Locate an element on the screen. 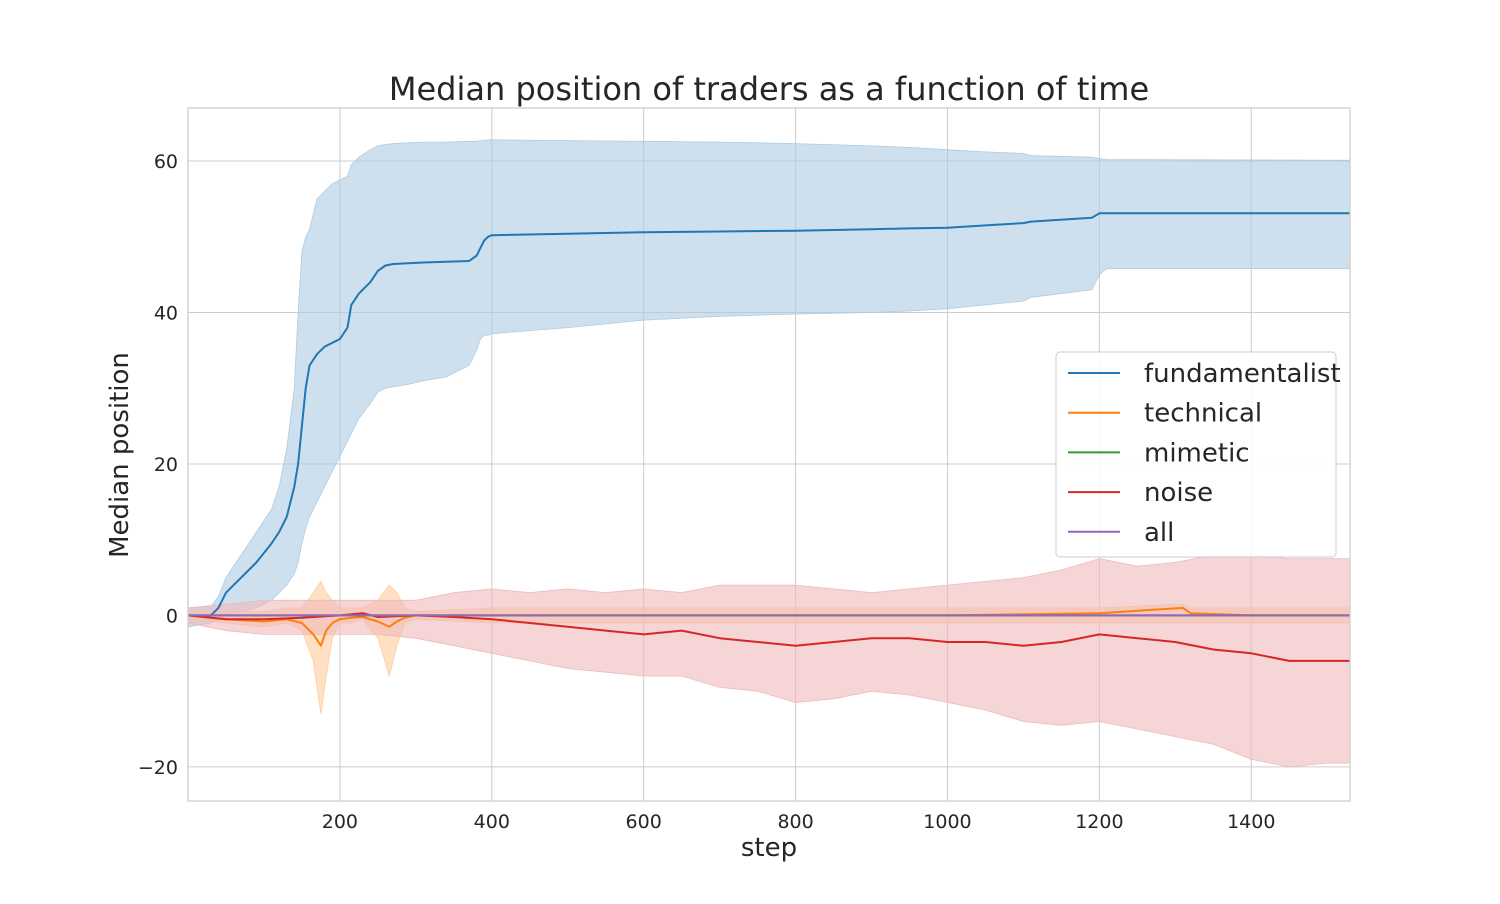  x-tick-label: 400 is located at coordinates (492, 822).